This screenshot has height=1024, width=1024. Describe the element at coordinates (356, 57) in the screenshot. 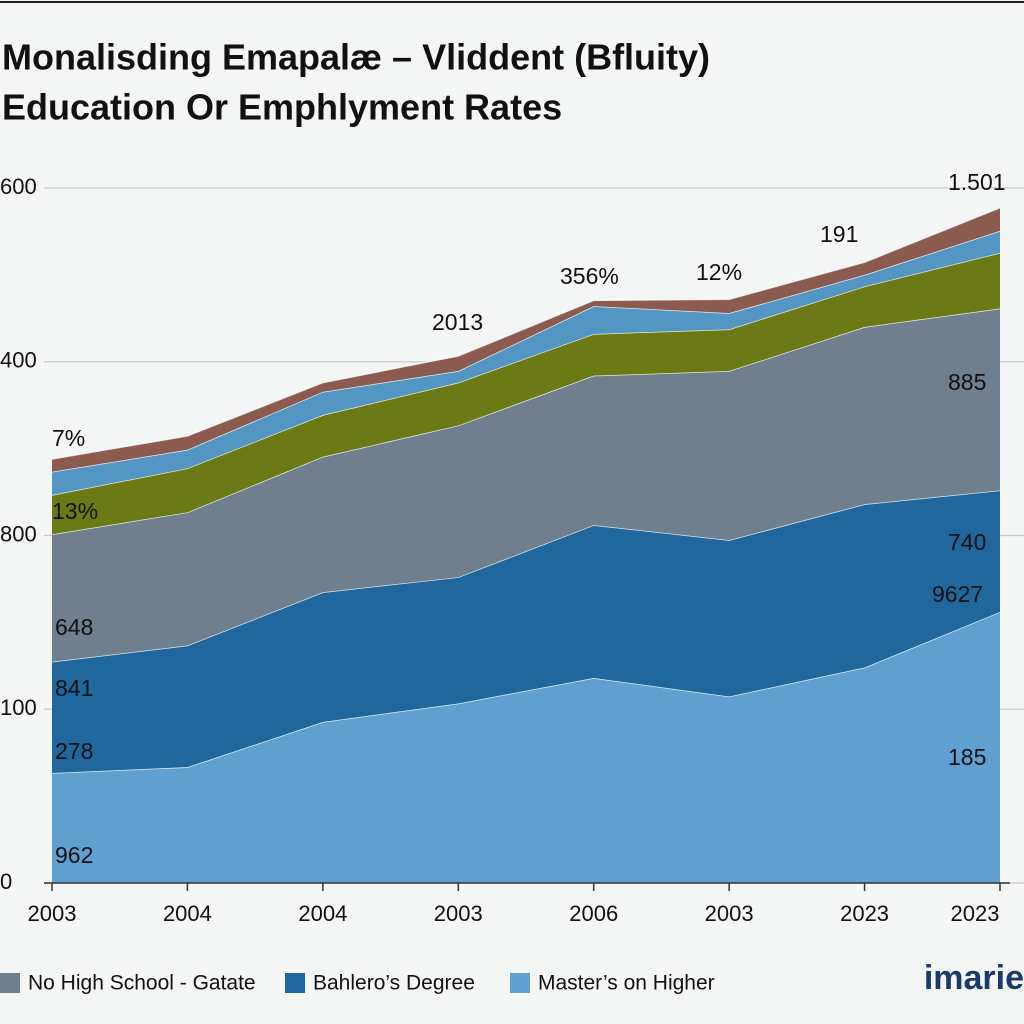

I see `chart-title: Monalisding Emapalæ – Vliddent (Bfluity)` at that location.